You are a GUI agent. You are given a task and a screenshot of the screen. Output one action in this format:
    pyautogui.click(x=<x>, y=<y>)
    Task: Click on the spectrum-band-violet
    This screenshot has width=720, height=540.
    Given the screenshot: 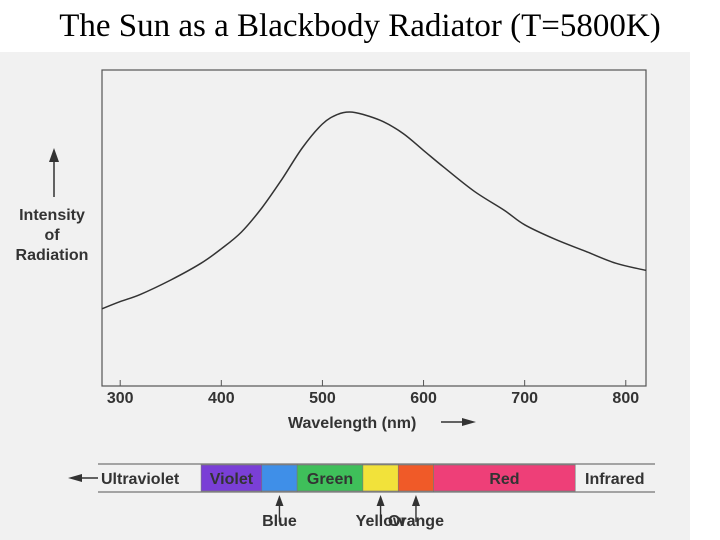 What is the action you would take?
    pyautogui.click(x=231, y=478)
    